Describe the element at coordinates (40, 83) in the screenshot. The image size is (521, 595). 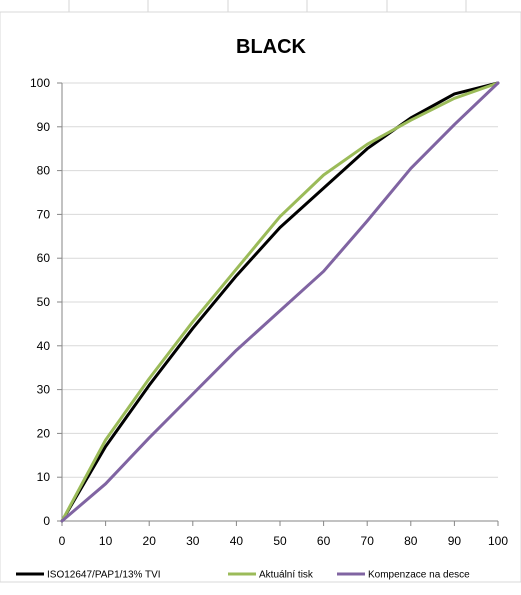
I see `y-tick-label: 100` at that location.